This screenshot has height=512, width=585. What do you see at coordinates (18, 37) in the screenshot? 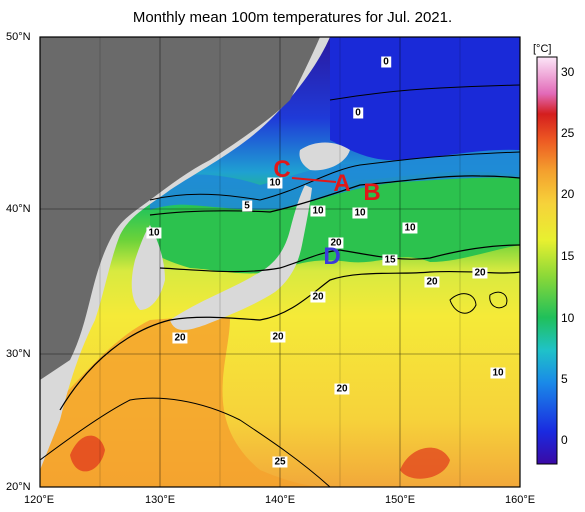
I see `lat-label-50n: 50°N` at bounding box center [18, 37].